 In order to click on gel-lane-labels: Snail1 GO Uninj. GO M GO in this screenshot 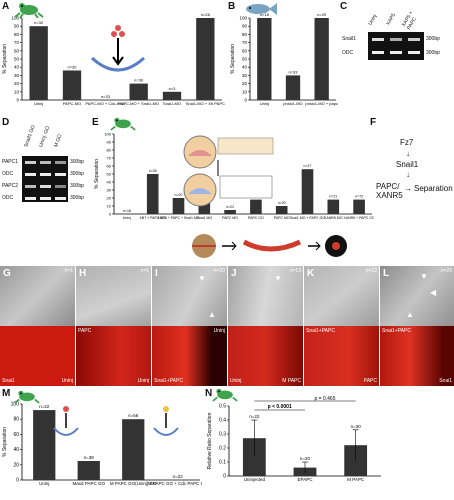, I will do `click(46, 136)`.